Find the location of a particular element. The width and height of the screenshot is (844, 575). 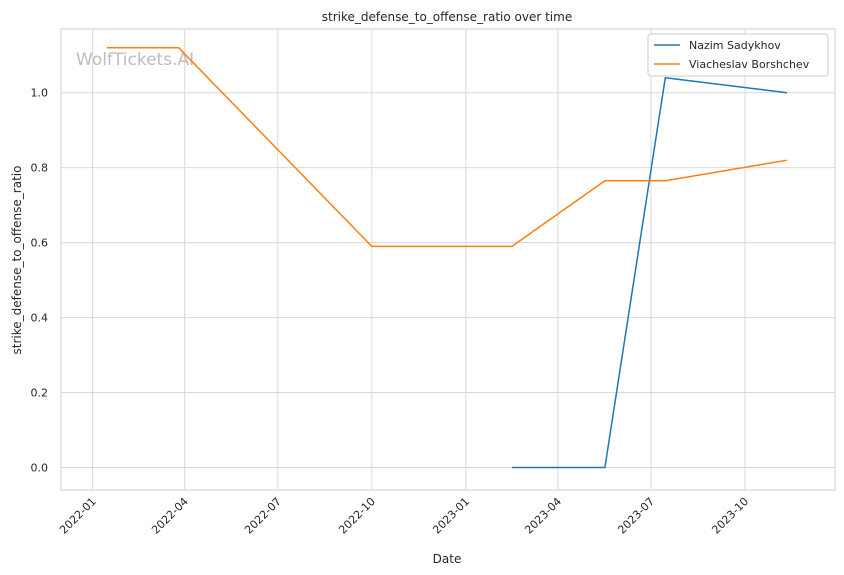

legend-box is located at coordinates (738, 55).